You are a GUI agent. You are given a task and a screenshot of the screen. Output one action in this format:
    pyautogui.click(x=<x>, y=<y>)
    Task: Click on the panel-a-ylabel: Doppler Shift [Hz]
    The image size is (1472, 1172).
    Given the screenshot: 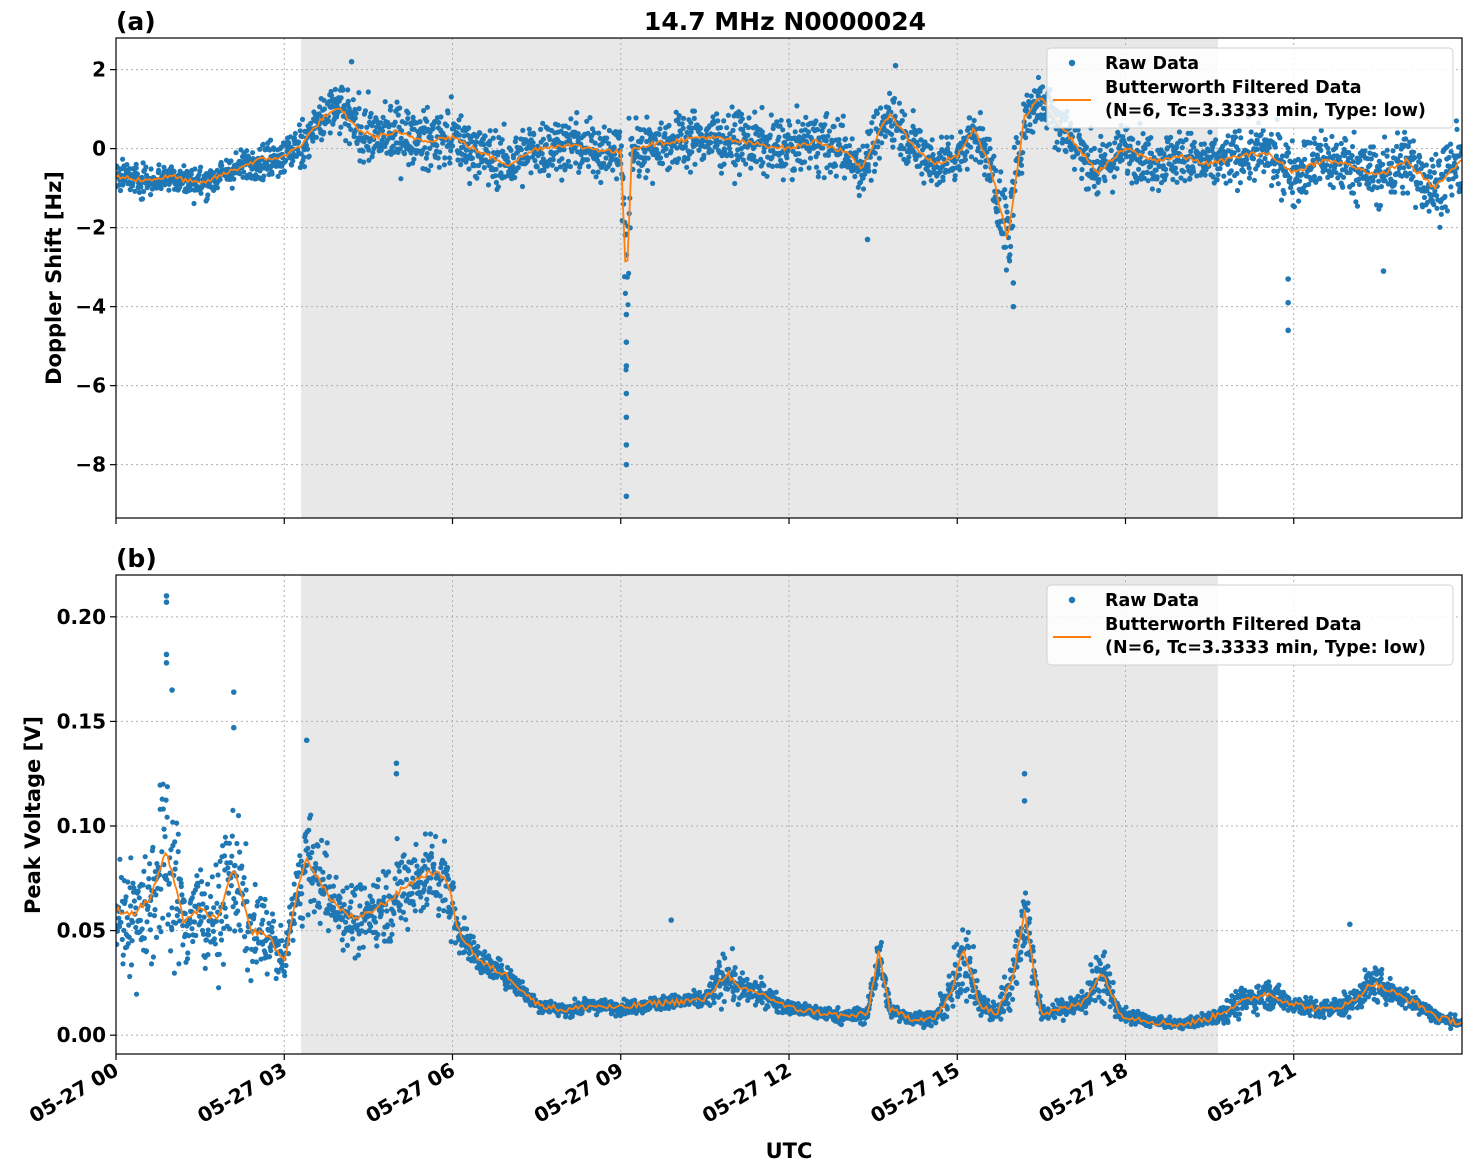 What is the action you would take?
    pyautogui.click(x=54, y=278)
    